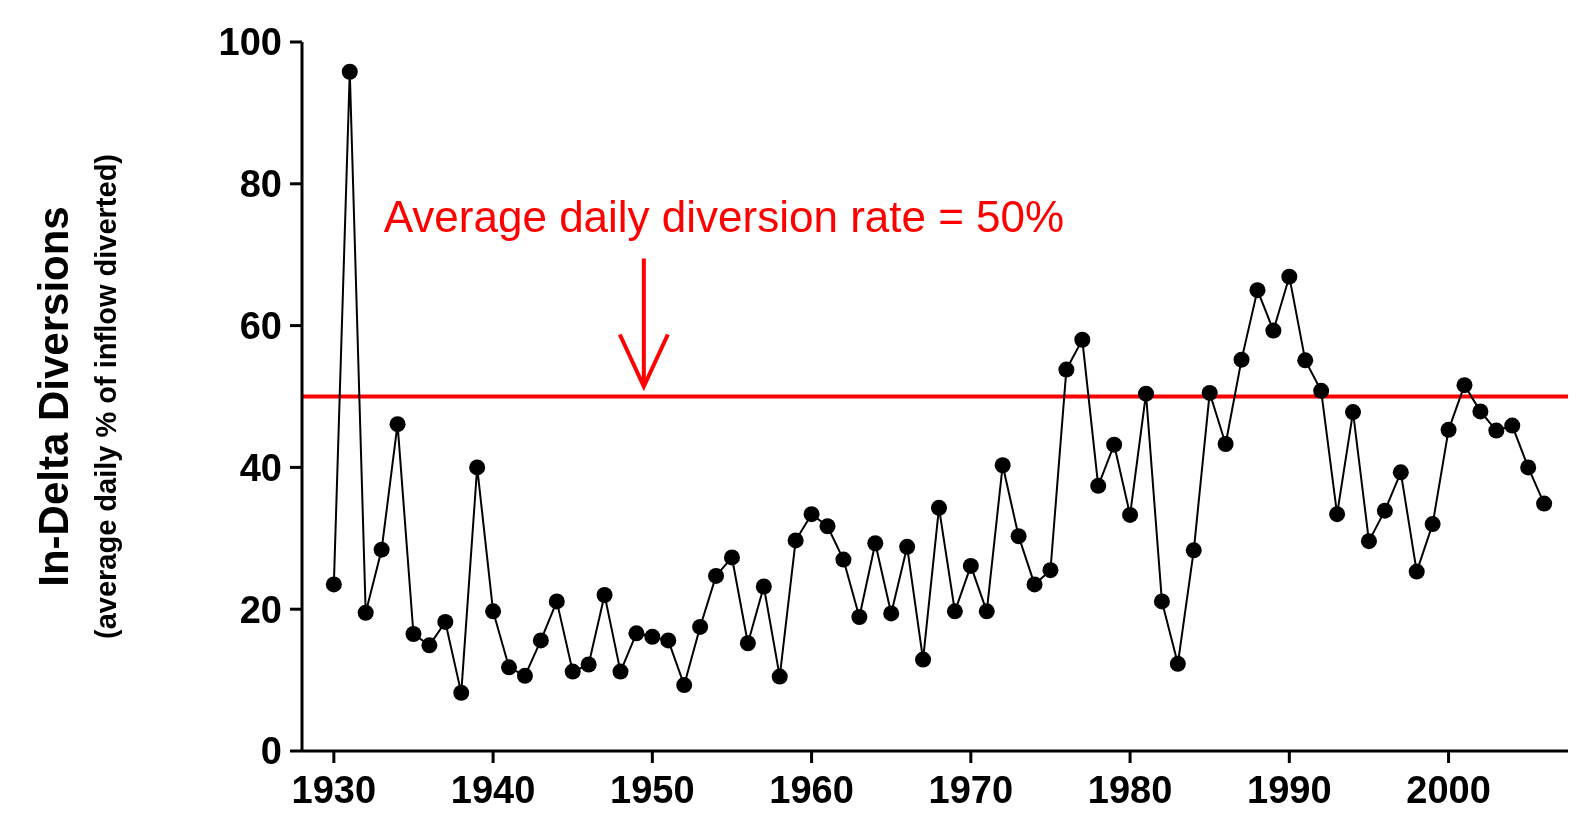 The image size is (1596, 833). What do you see at coordinates (260, 609) in the screenshot?
I see `y-tick-label: 20` at bounding box center [260, 609].